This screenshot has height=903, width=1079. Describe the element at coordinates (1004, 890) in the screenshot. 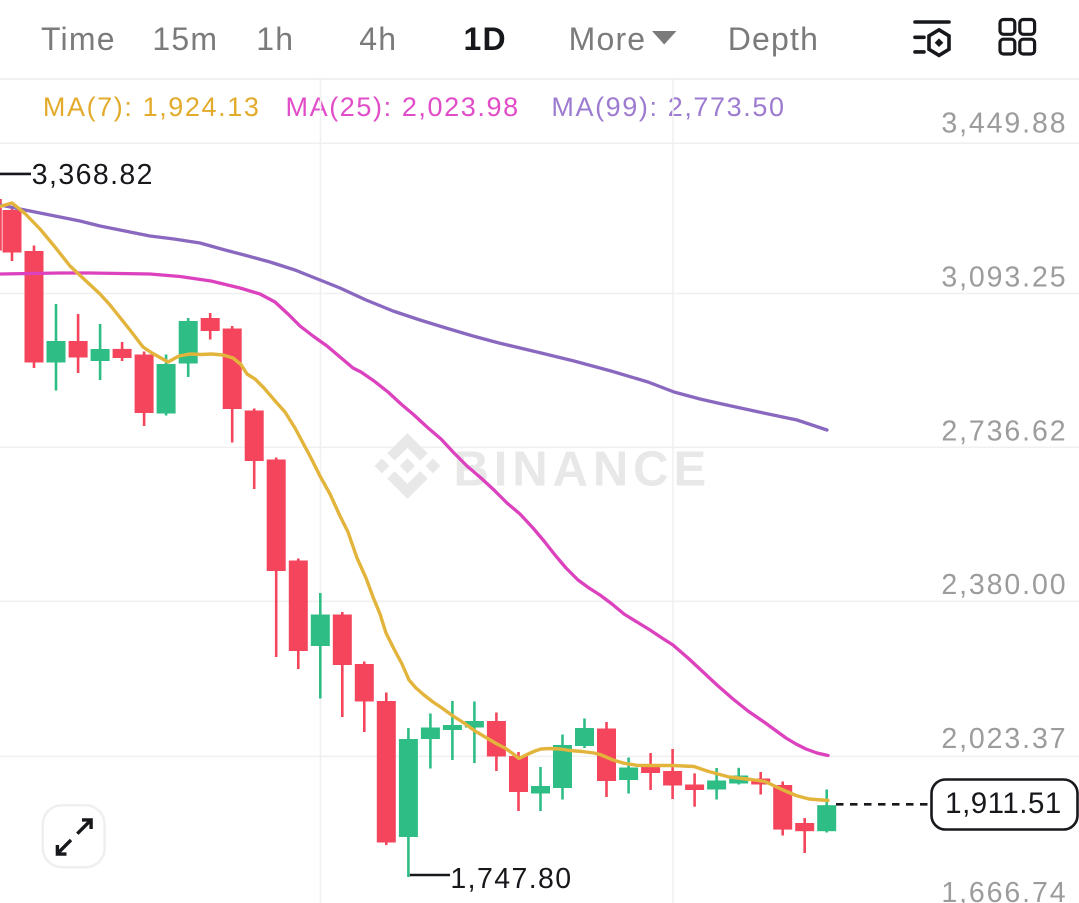

I see `svg-text: 1,666.74` at that location.